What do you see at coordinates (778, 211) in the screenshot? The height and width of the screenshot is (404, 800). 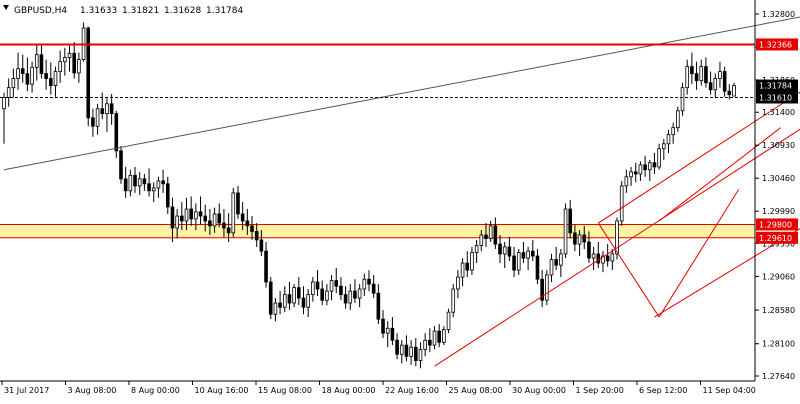 I see `y-tick-label: 1.29990` at bounding box center [778, 211].